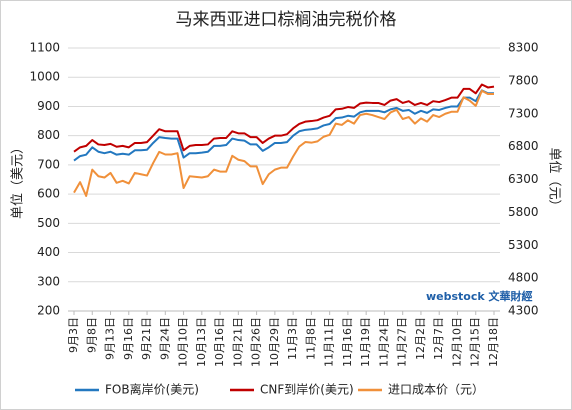 This screenshot has height=410, width=572. I want to click on y2-tick-label: 6300, so click(523, 179).